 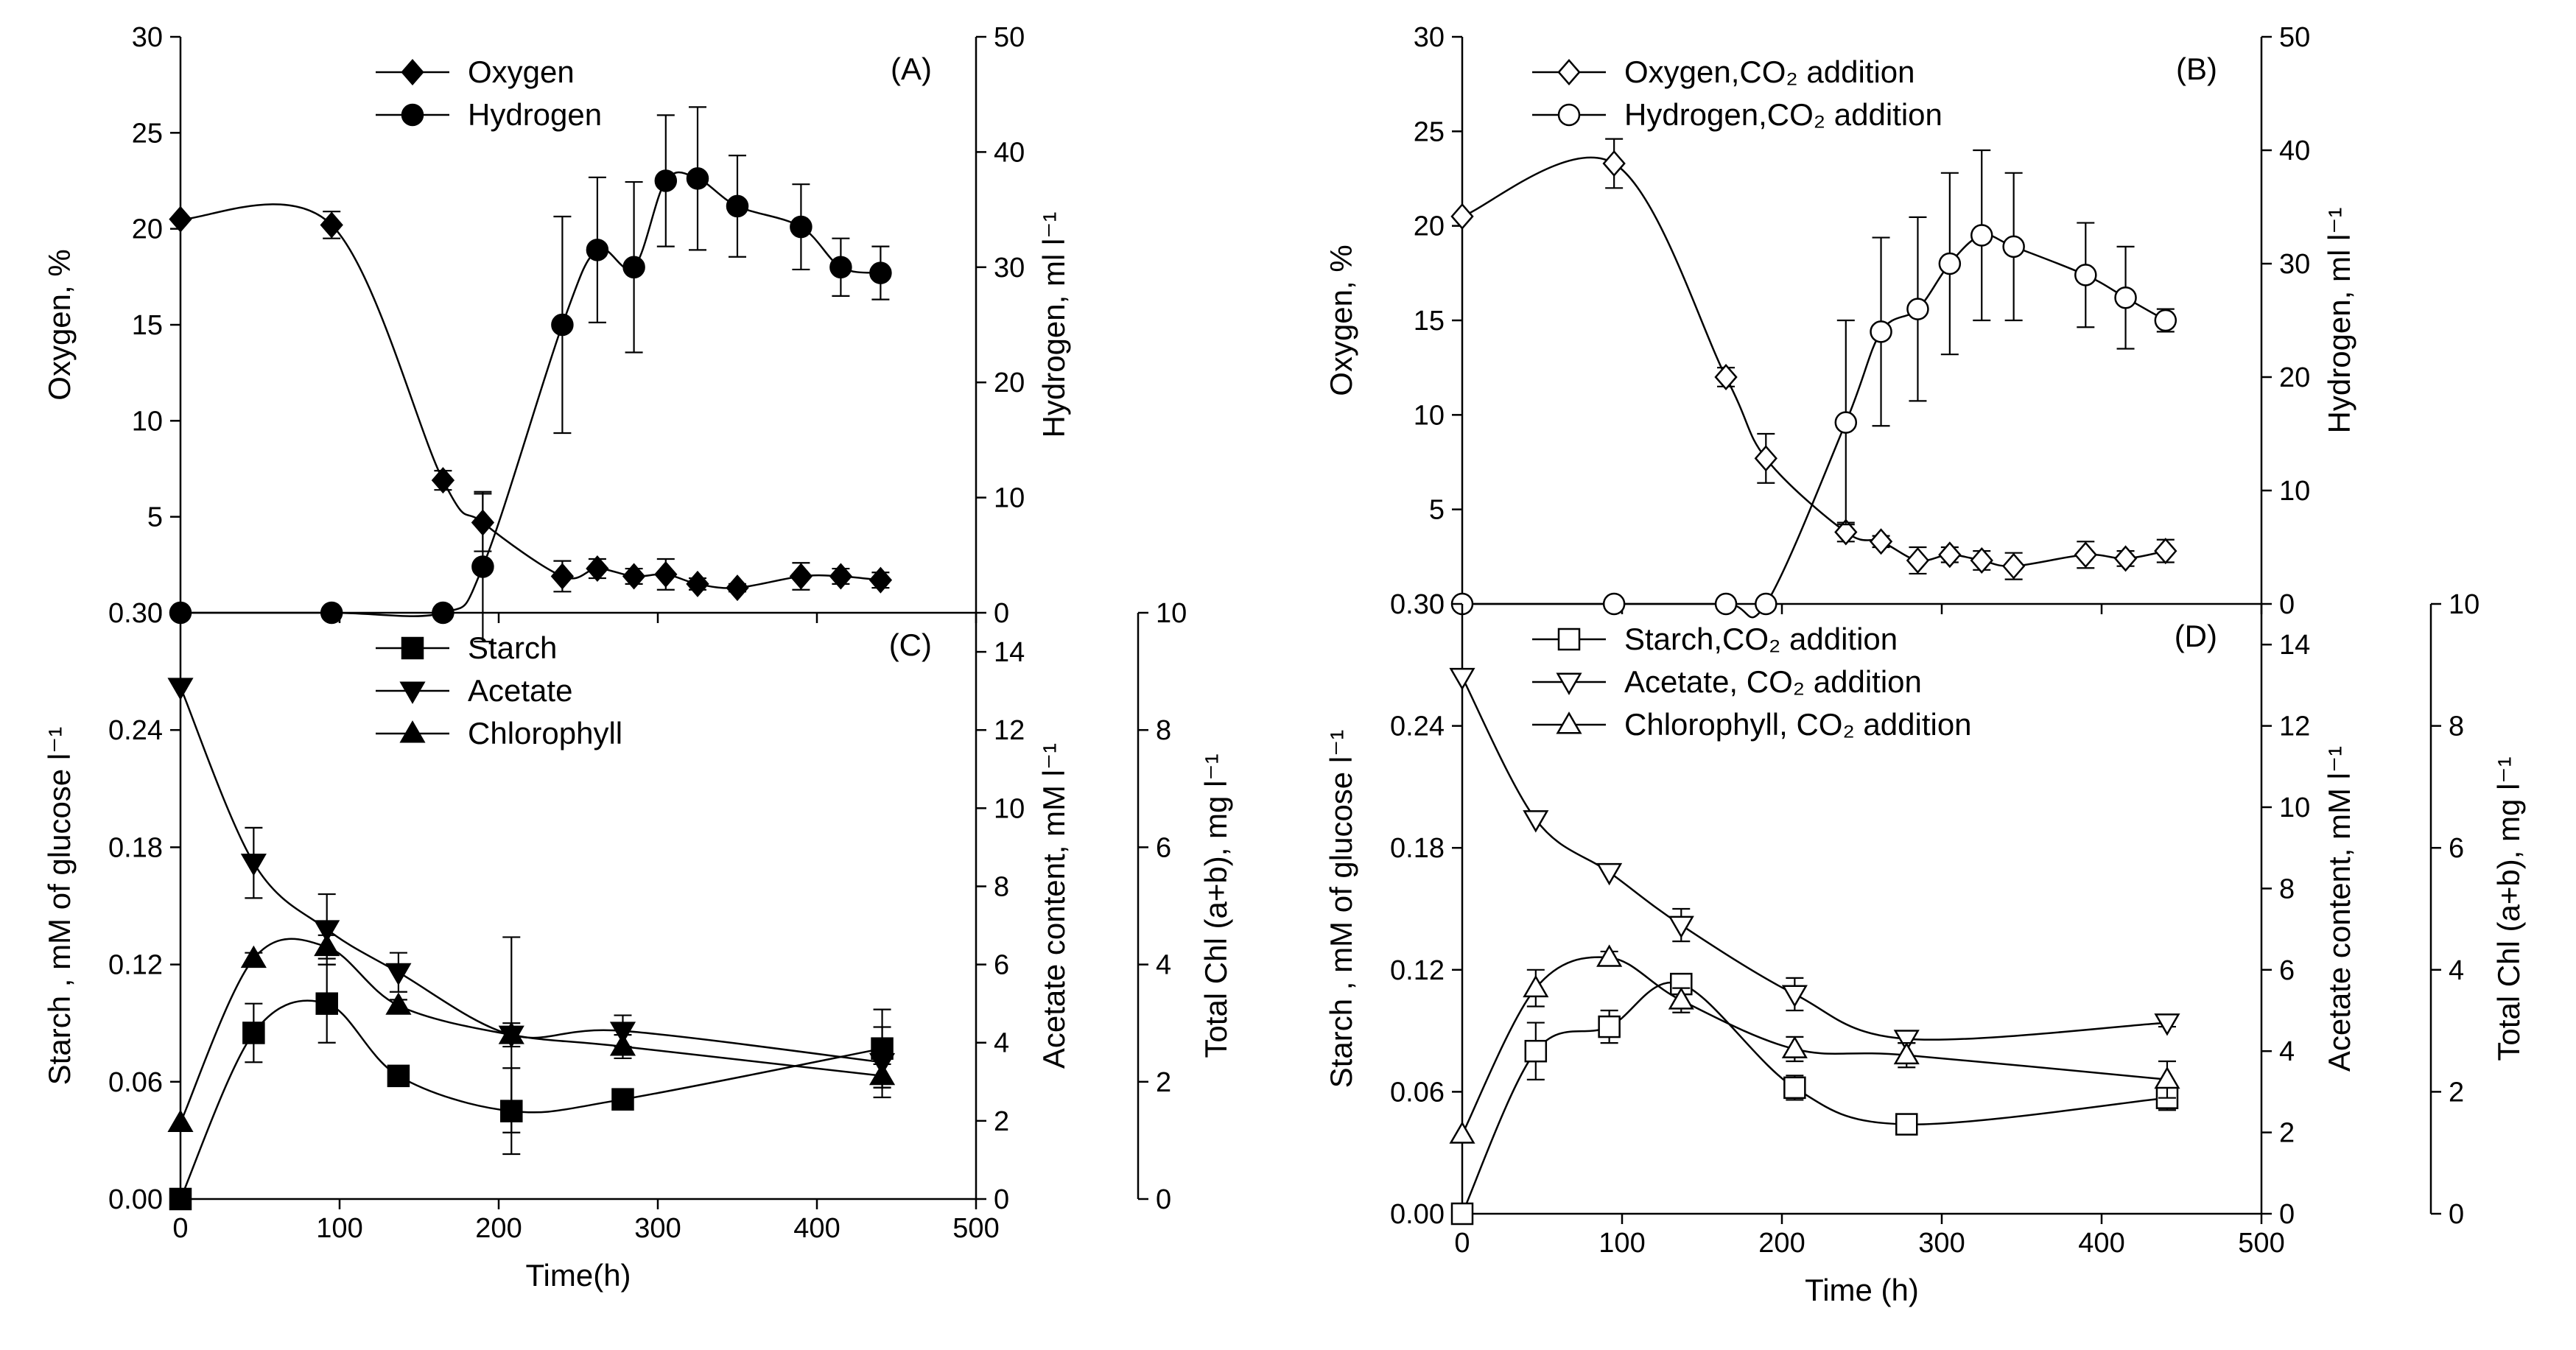 What do you see at coordinates (1437, 510) in the screenshot?
I see `y-tick-label-left: 5` at bounding box center [1437, 510].